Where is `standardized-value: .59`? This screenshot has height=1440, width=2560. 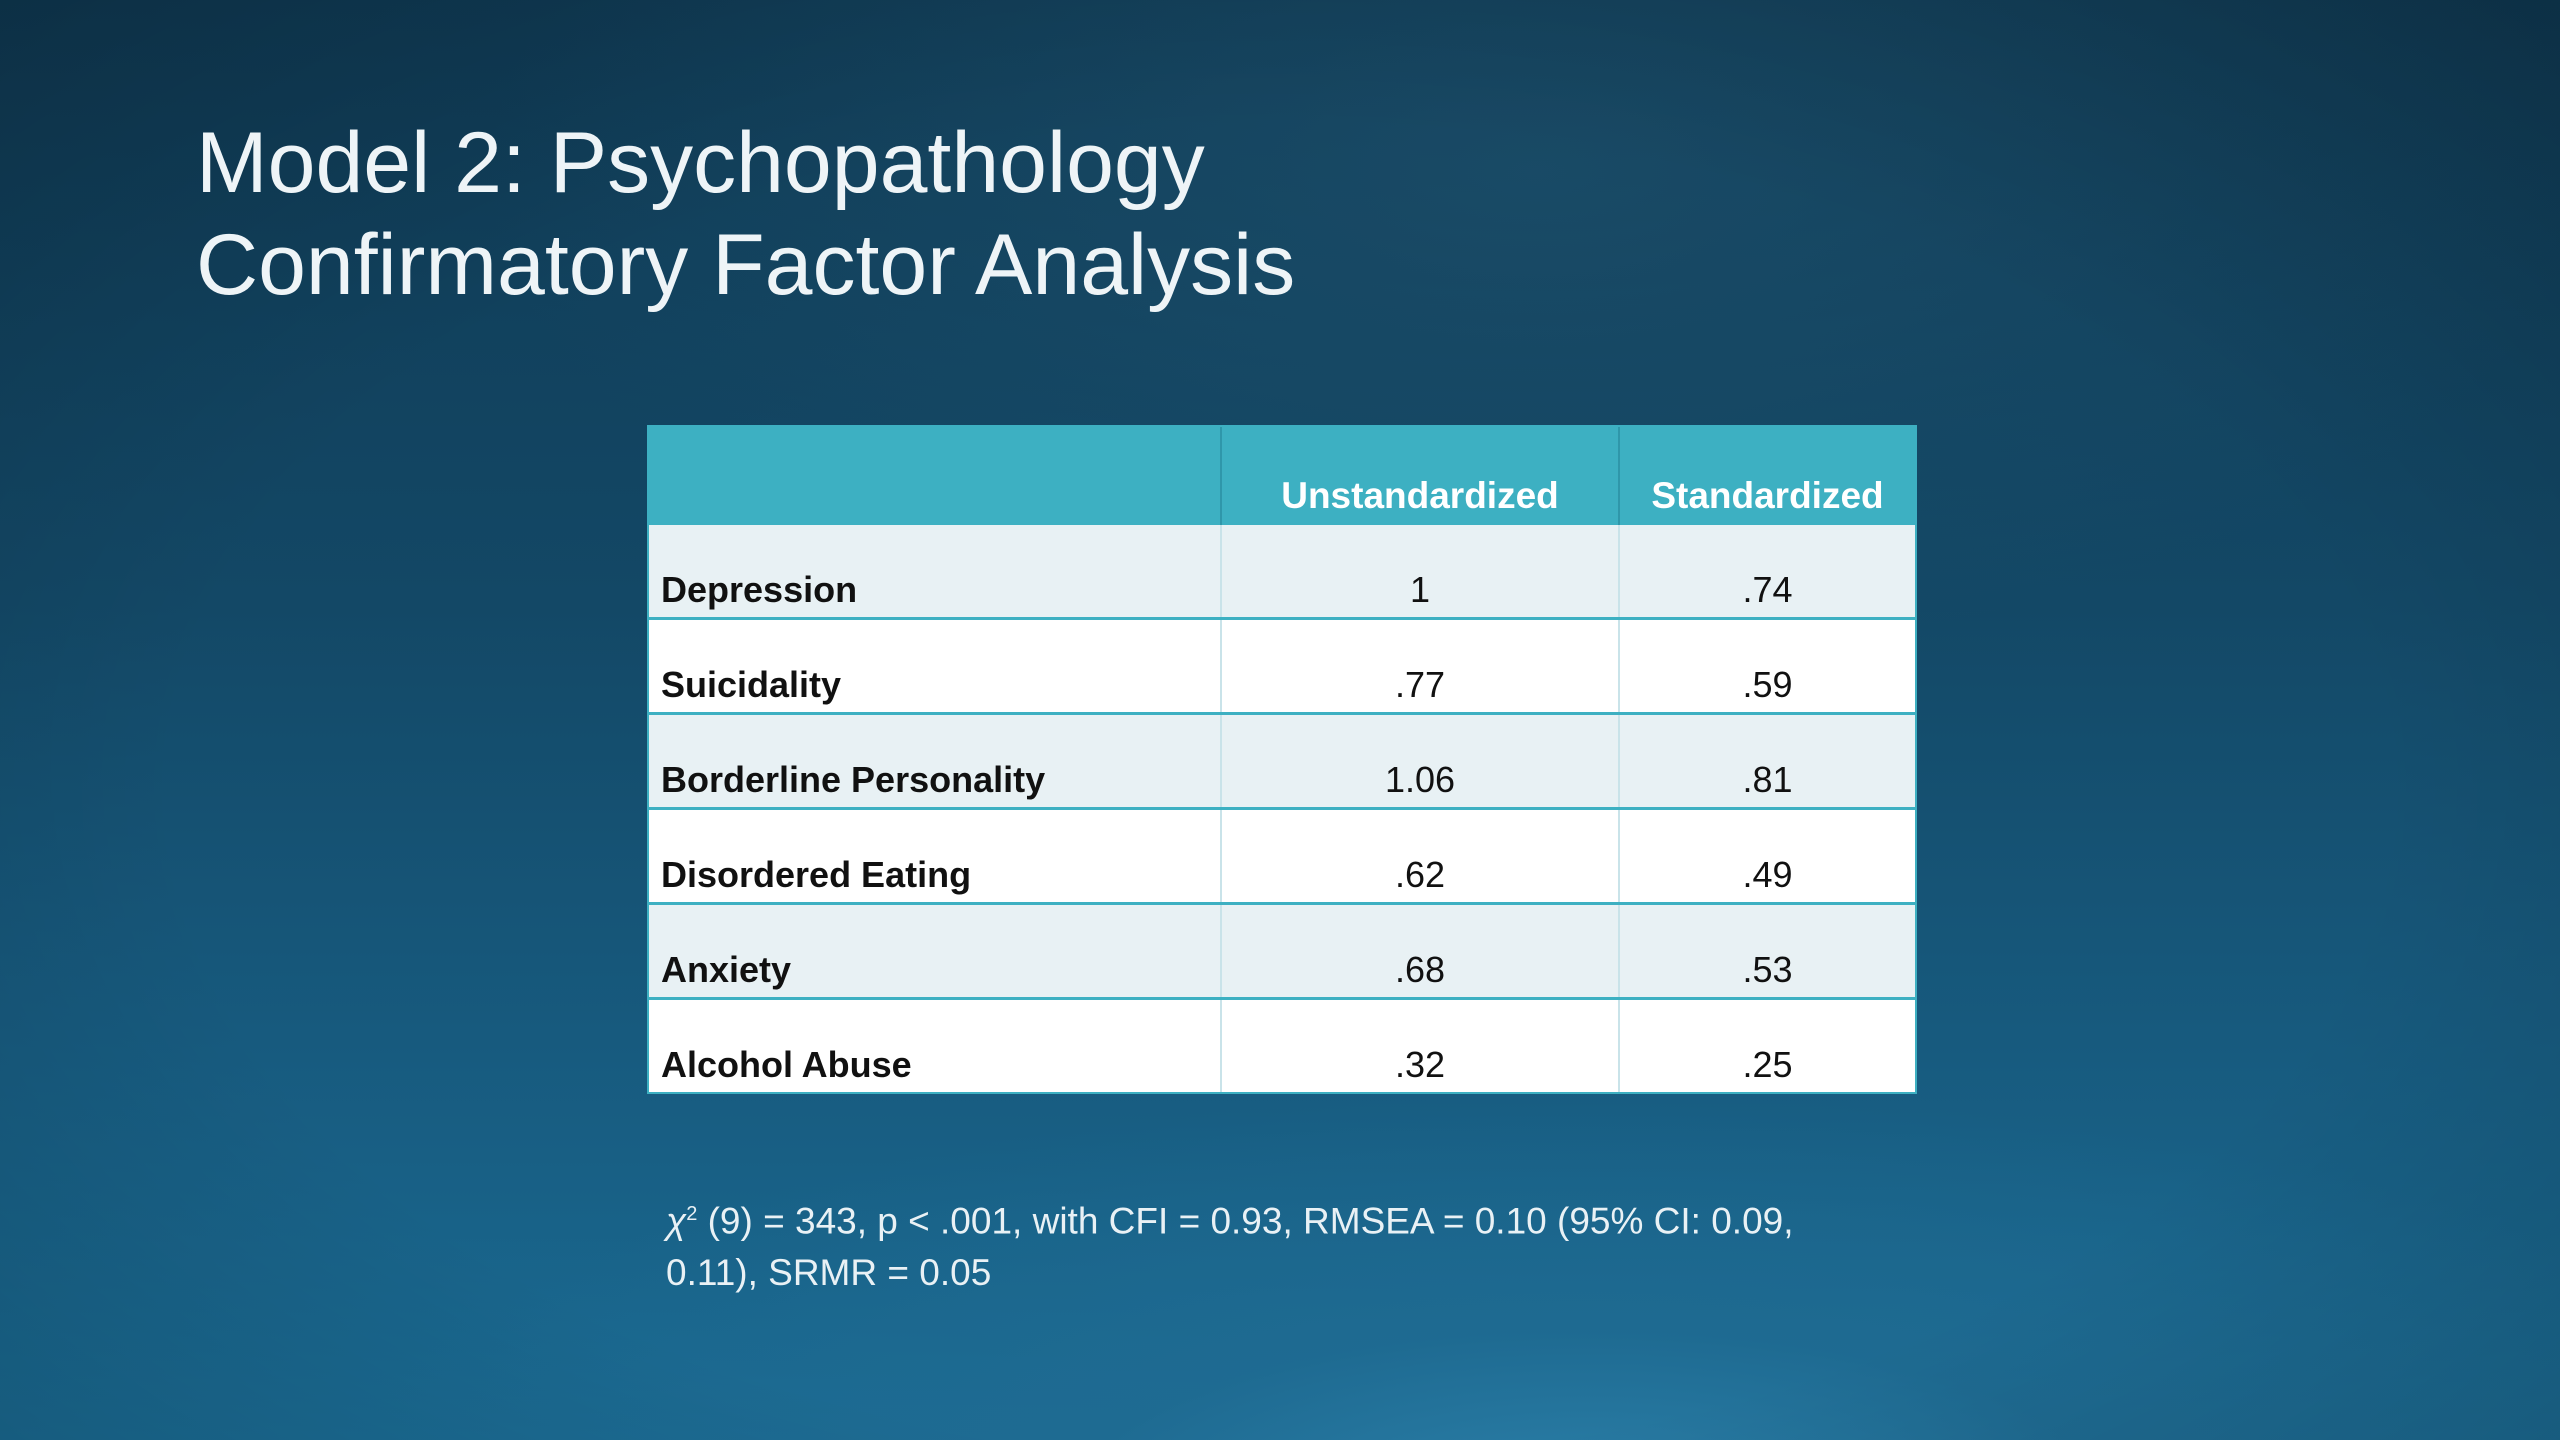
standardized-value: .59 is located at coordinates (1766, 665).